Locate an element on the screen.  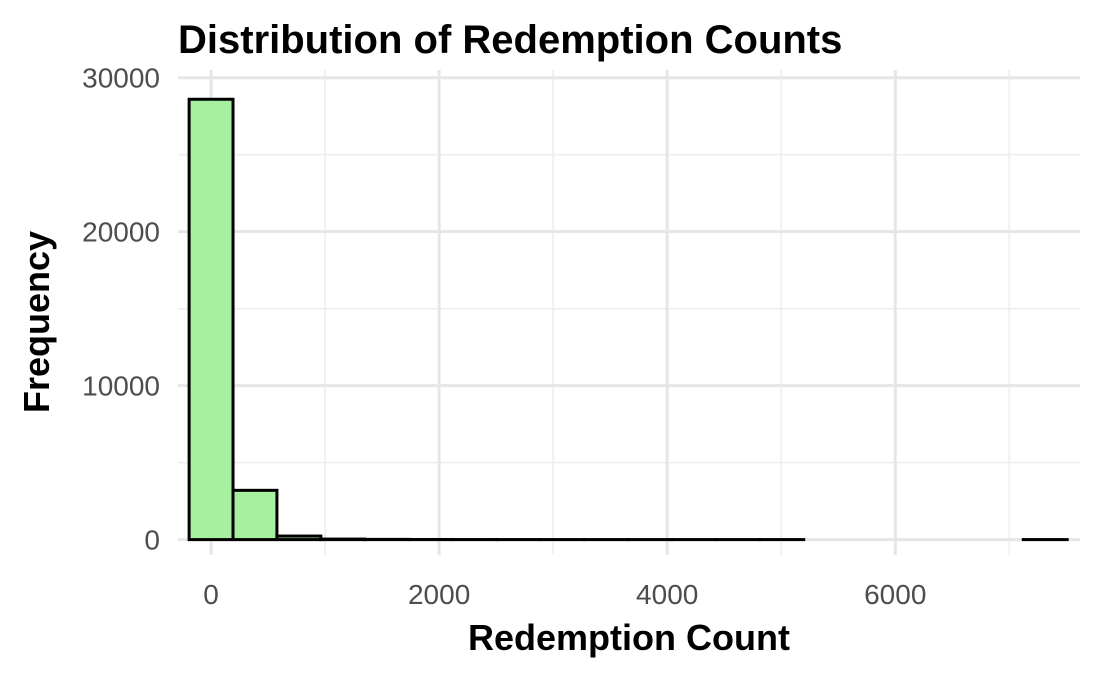
x-axis-title: Redemption Count is located at coordinates (629, 637).